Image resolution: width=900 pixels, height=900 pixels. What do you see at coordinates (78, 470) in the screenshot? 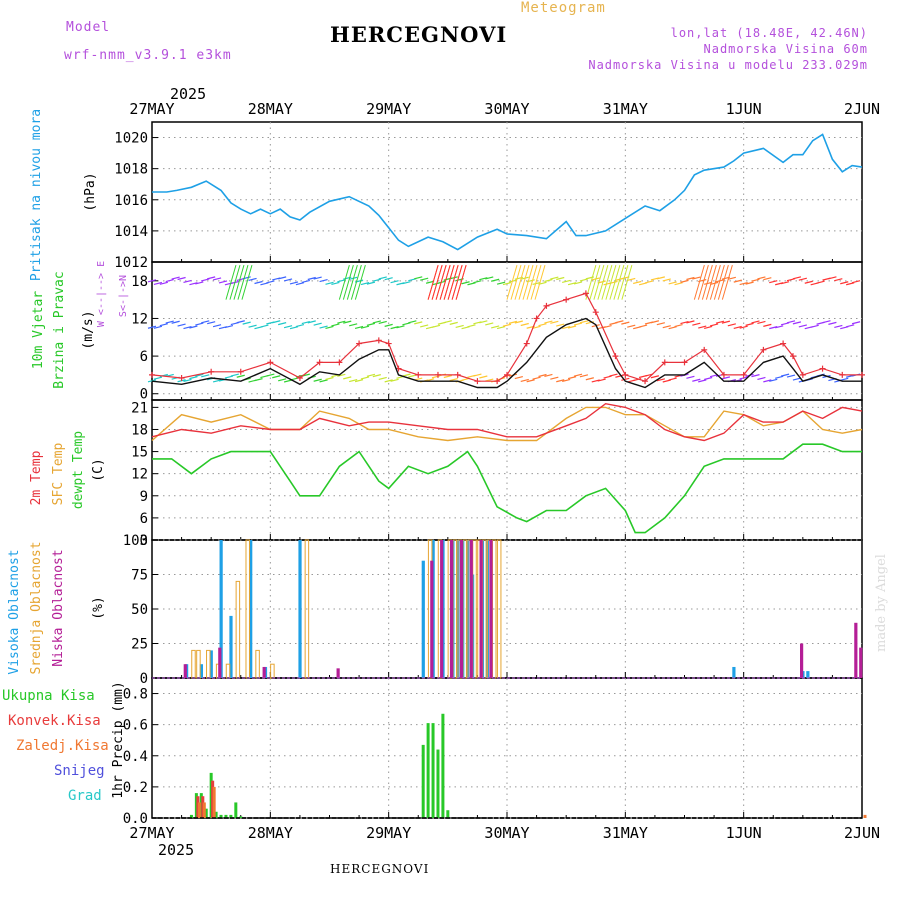
I see `temp-label-dewpt: dewpt Temp` at bounding box center [78, 470].